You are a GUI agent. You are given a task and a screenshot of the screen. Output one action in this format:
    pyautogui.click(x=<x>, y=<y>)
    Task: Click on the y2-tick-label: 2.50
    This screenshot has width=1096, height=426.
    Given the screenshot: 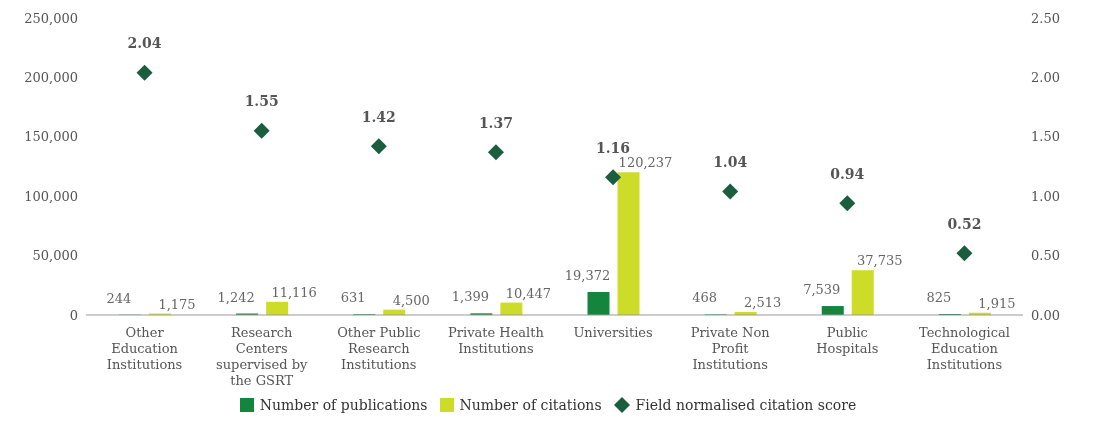 What is the action you would take?
    pyautogui.click(x=1045, y=18)
    